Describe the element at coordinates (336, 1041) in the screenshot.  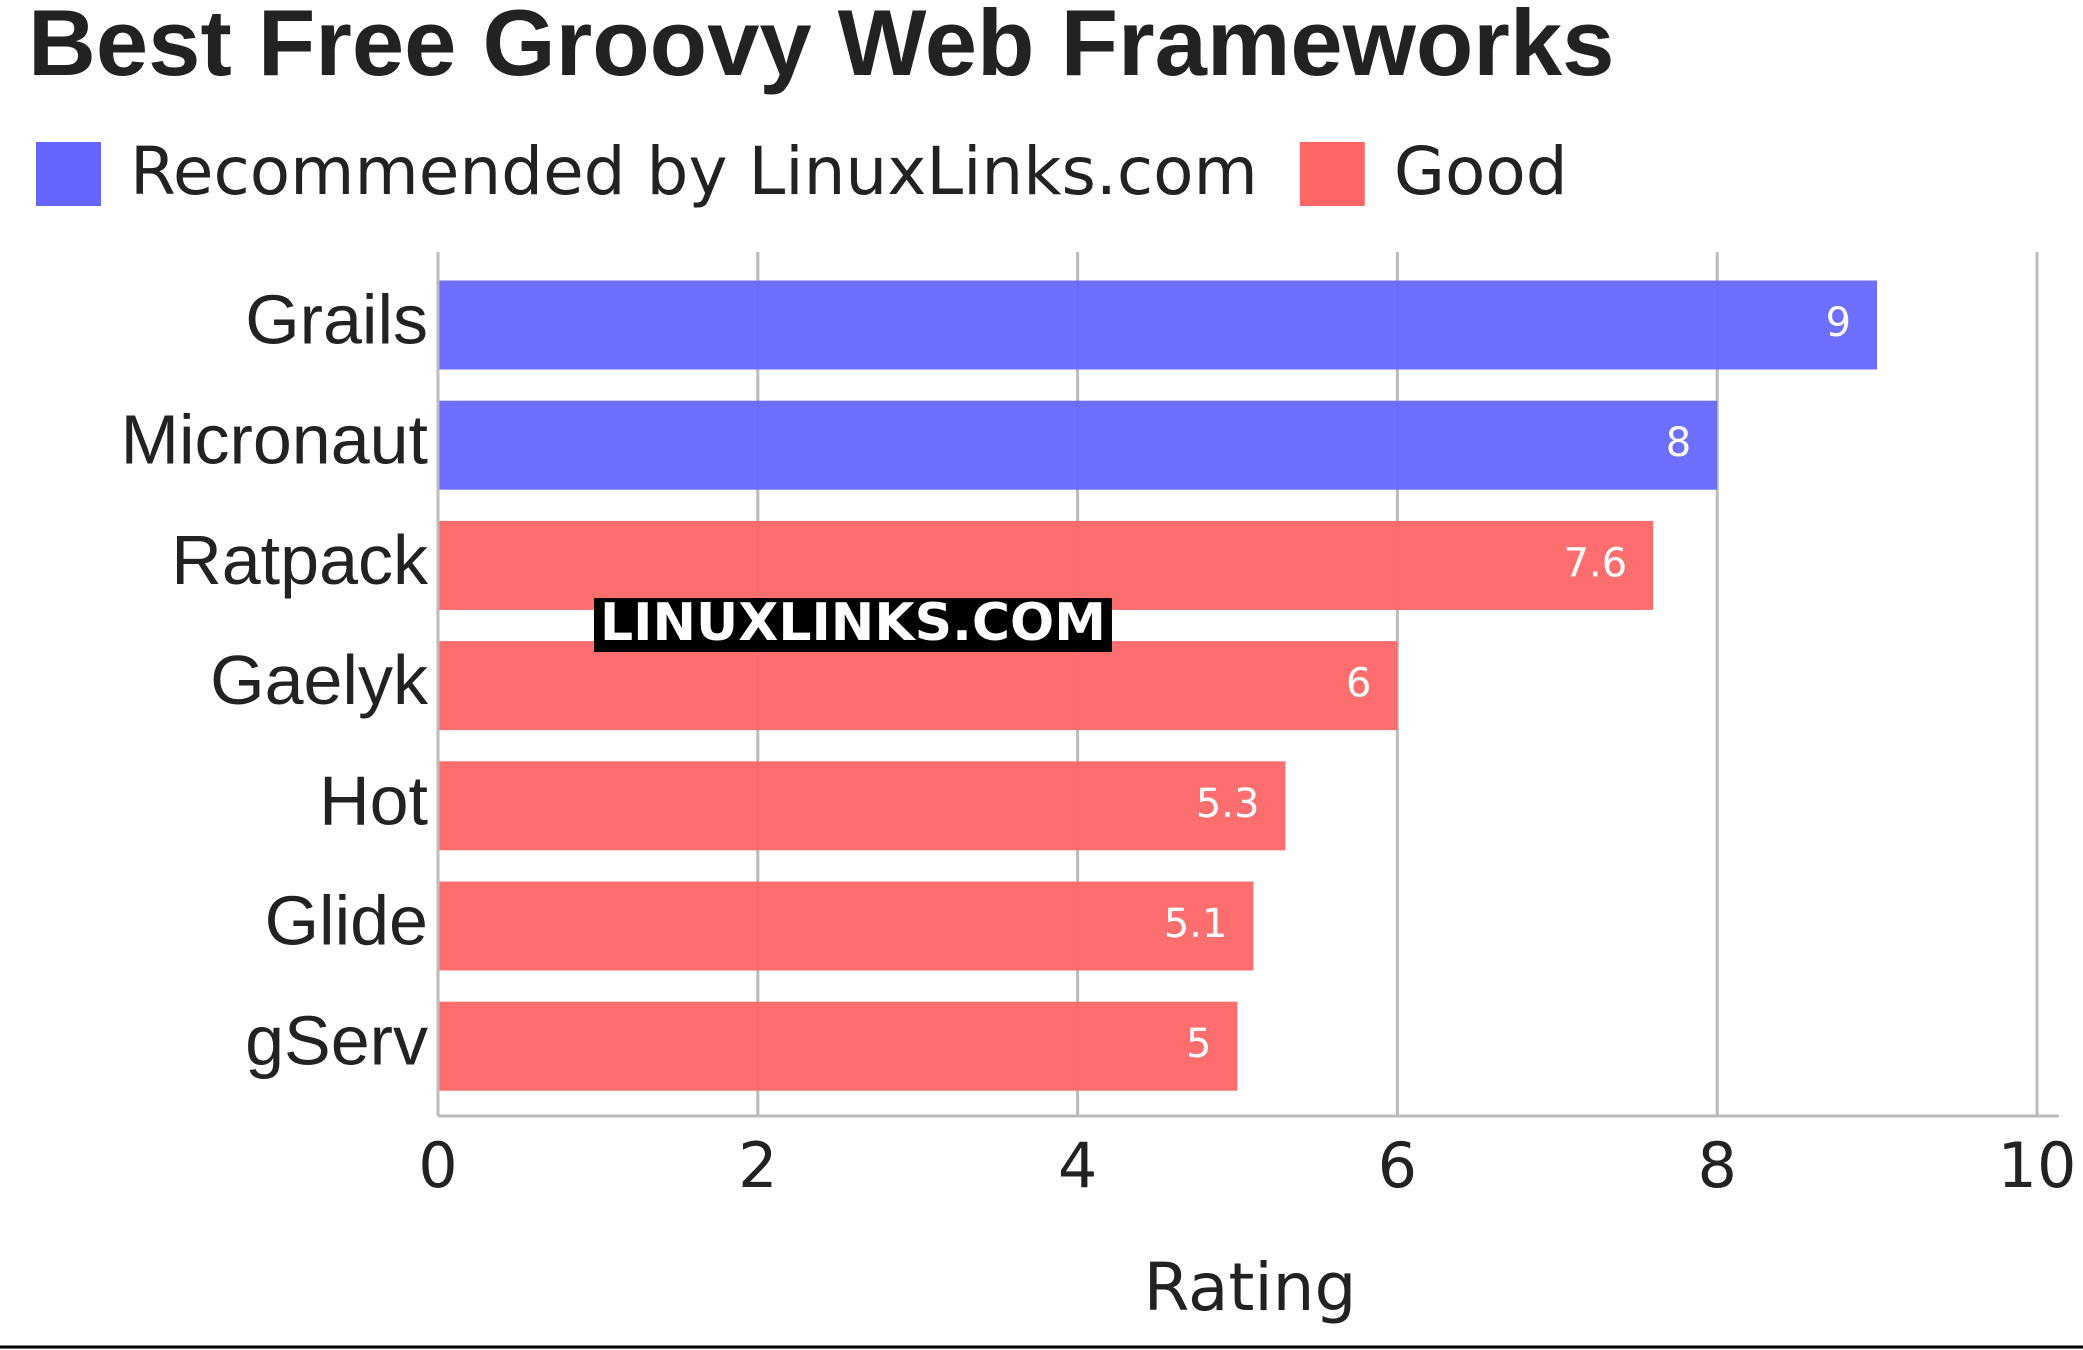
I see `y-tick-label: gServ` at that location.